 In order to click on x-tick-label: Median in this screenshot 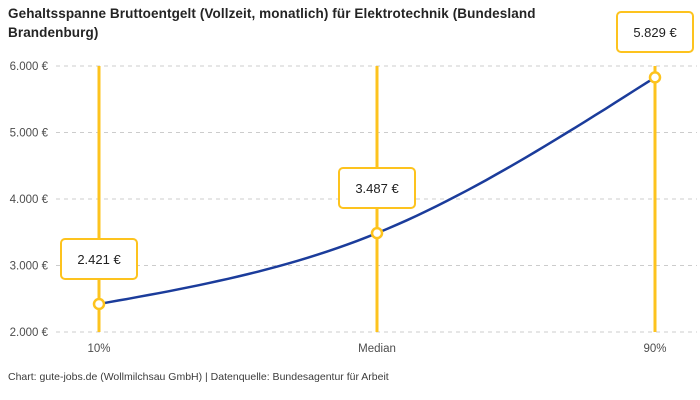, I will do `click(377, 349)`.